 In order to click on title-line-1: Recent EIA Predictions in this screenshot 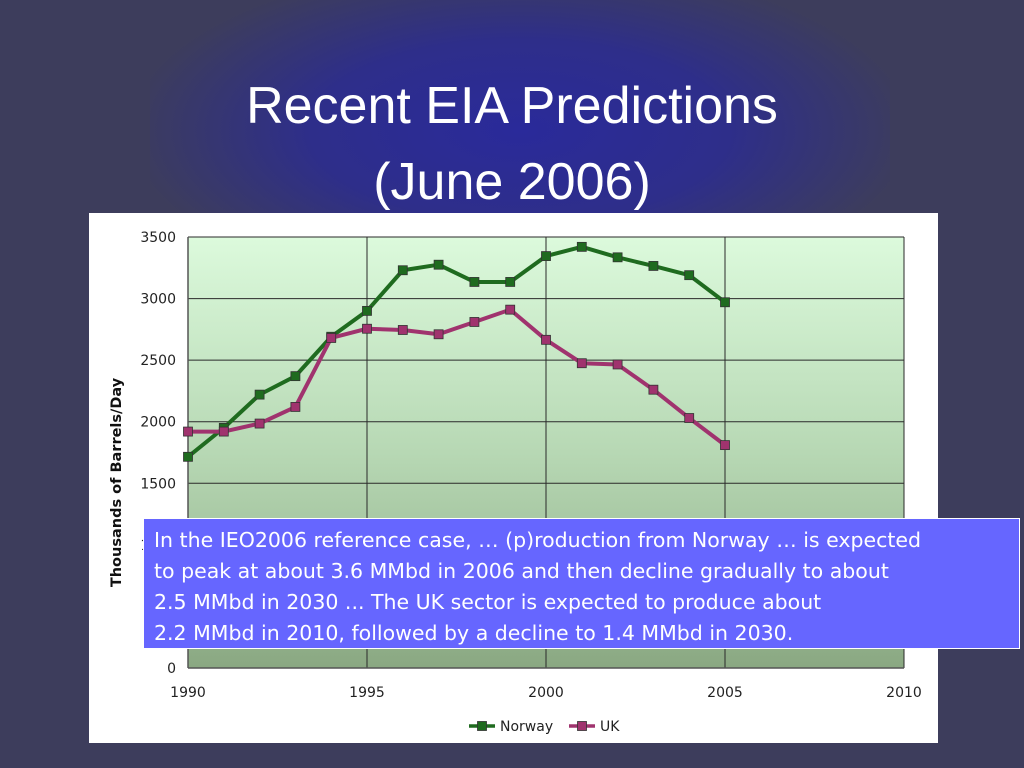, I will do `click(512, 106)`.